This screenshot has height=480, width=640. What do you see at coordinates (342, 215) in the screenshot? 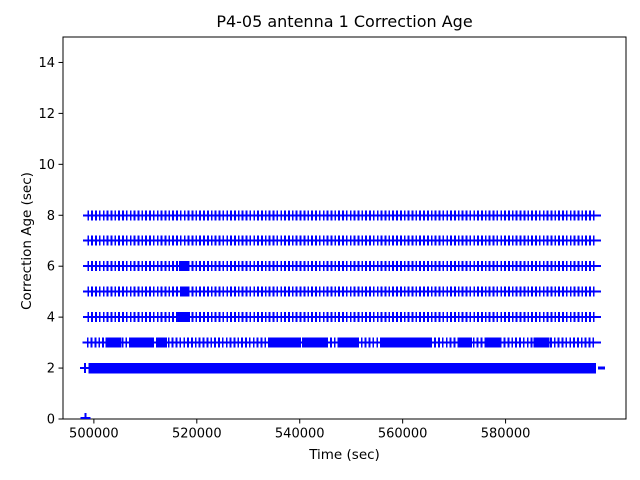
I see `band-y8` at bounding box center [342, 215].